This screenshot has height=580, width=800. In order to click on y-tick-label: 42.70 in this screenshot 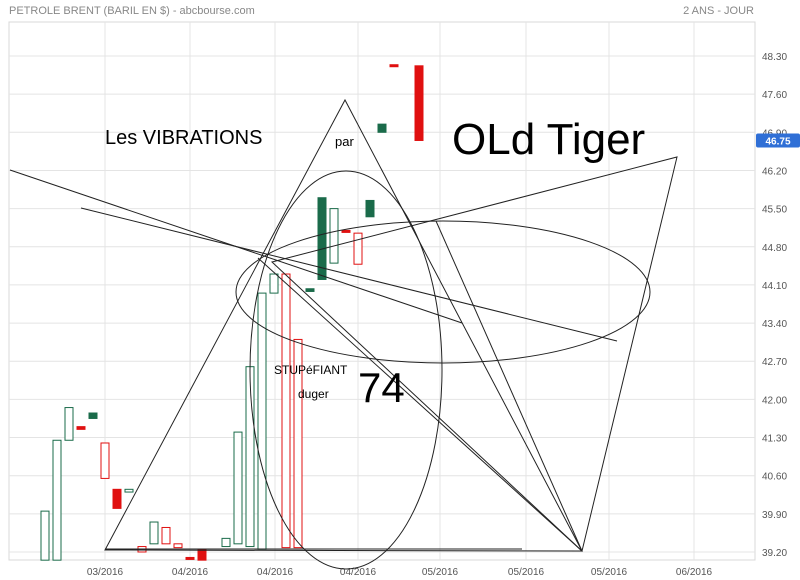, I will do `click(774, 362)`.